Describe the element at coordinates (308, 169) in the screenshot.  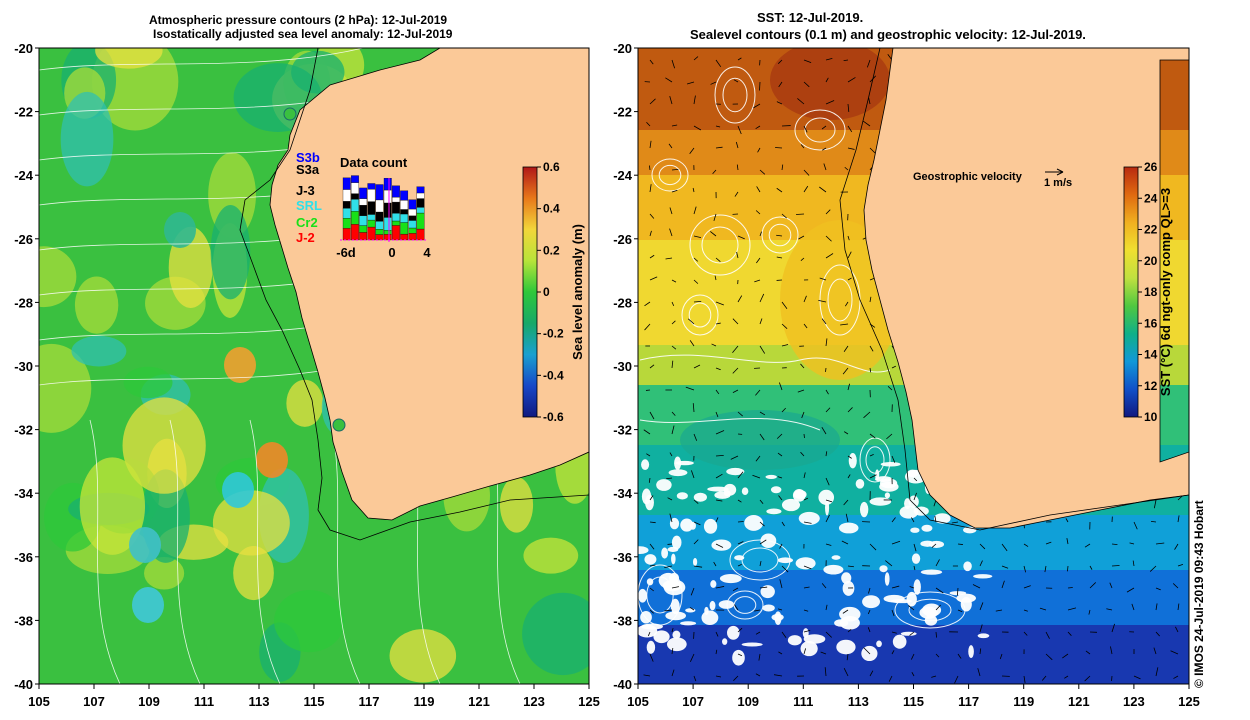
I see `mission-label: S3a` at that location.